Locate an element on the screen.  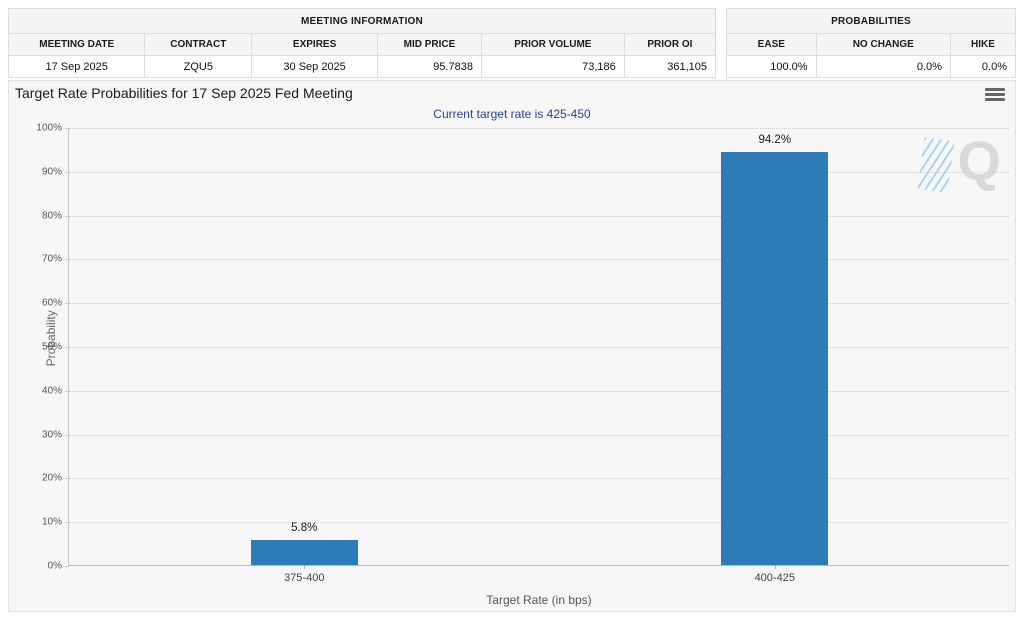
y-tick-label-0: 0% is located at coordinates (54, 566).